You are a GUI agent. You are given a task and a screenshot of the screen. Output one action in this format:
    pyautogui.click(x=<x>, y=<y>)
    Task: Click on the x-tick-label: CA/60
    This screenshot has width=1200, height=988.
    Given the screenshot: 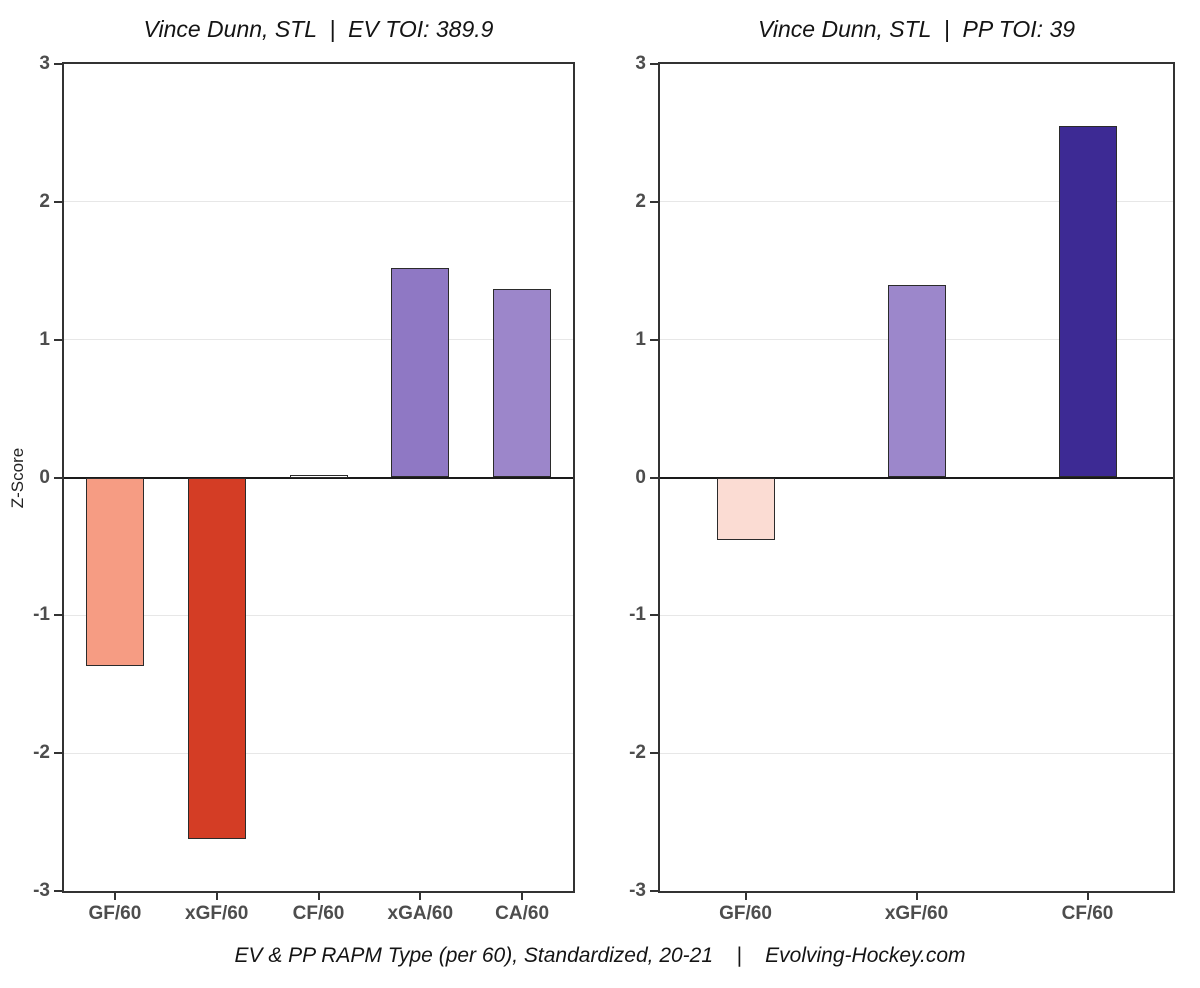 What is the action you would take?
    pyautogui.click(x=522, y=913)
    